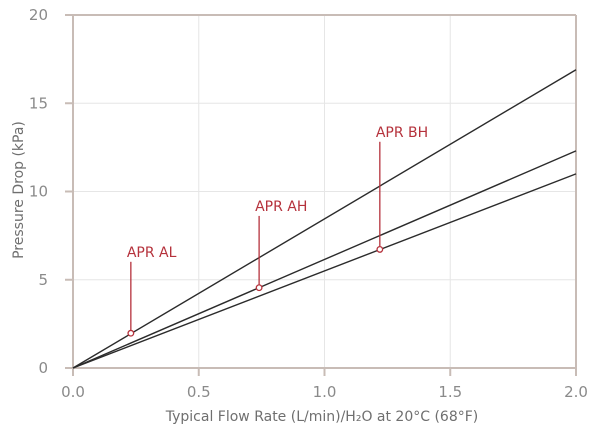  Describe the element at coordinates (450, 392) in the screenshot. I see `x-tick-label: 1.5` at that location.